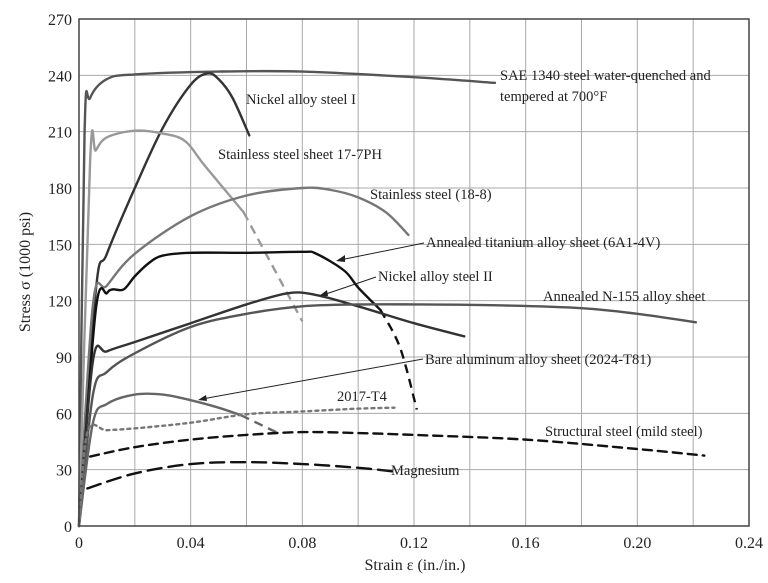 This screenshot has width=768, height=583. I want to click on y-tick-label: 150, so click(60, 245).